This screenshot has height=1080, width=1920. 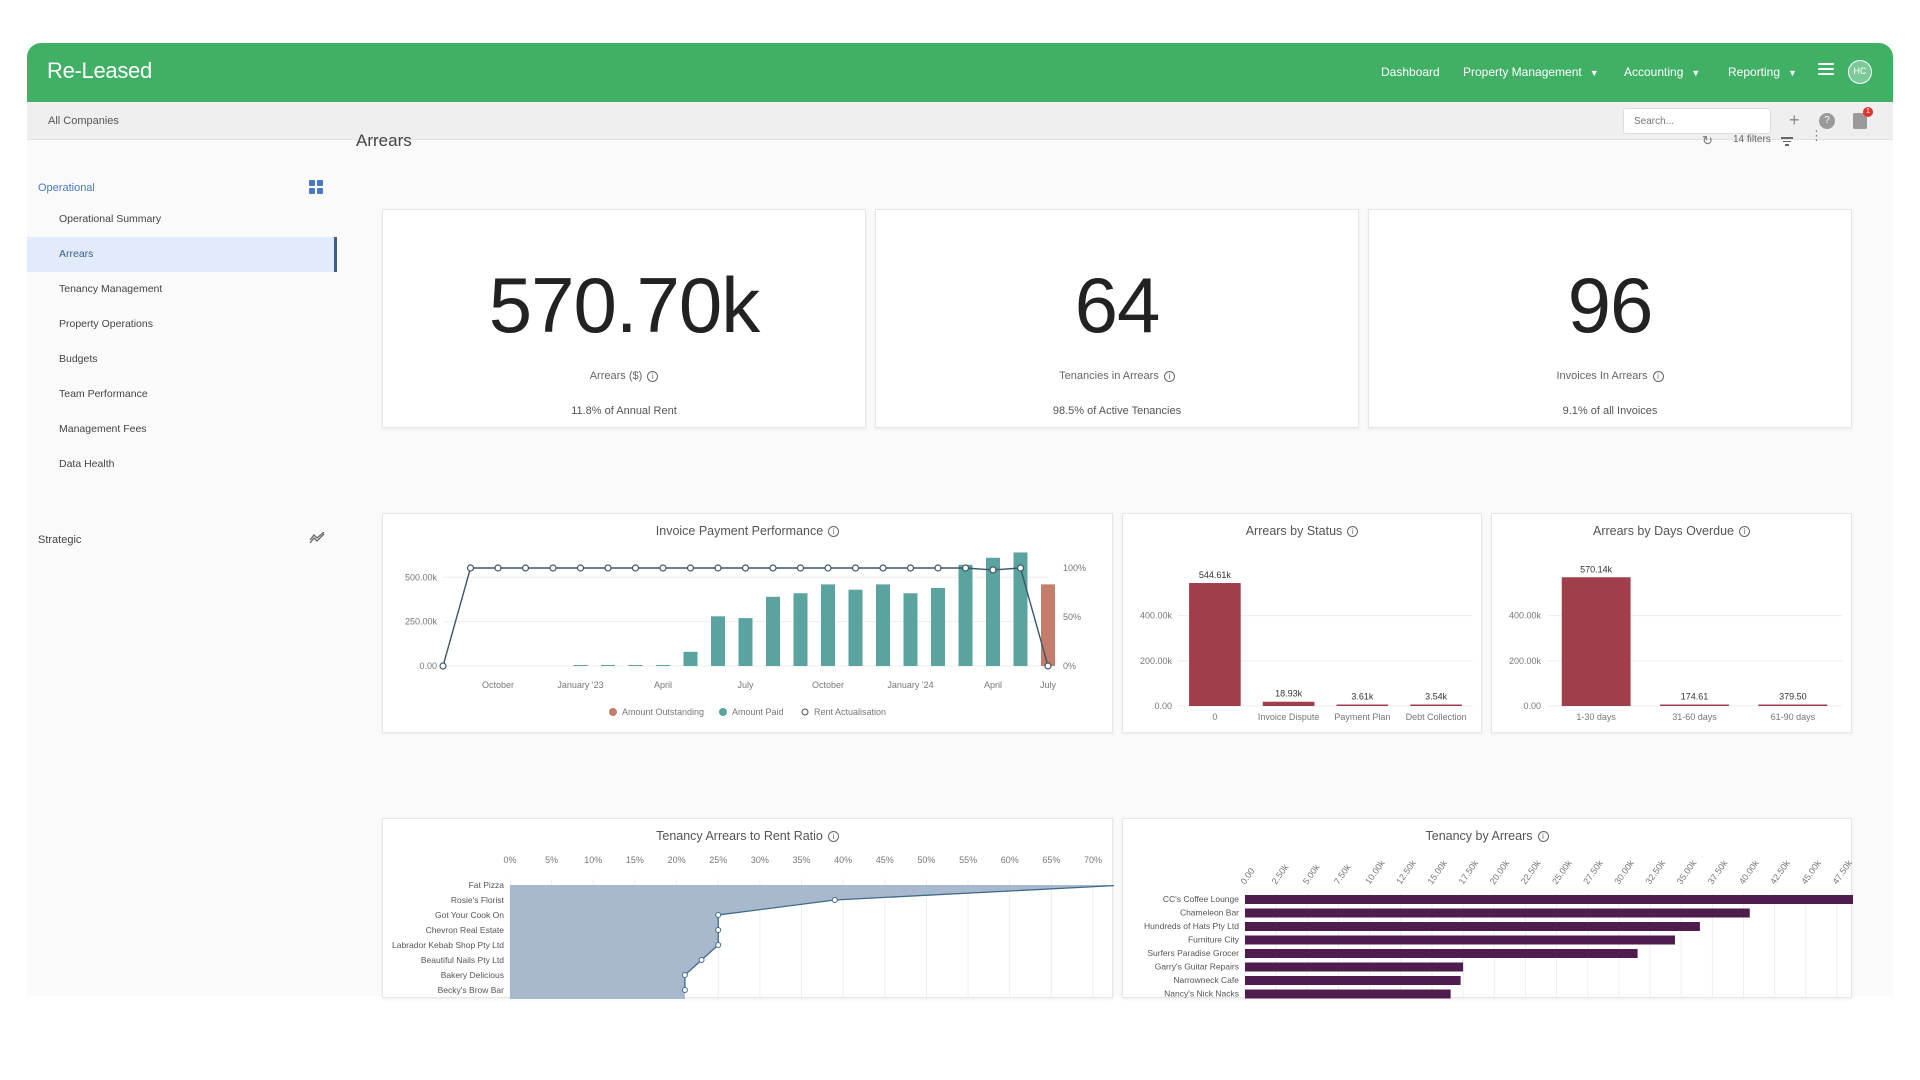 What do you see at coordinates (111, 289) in the screenshot?
I see `sidebar-item-tenancy-management: Tenancy Management` at bounding box center [111, 289].